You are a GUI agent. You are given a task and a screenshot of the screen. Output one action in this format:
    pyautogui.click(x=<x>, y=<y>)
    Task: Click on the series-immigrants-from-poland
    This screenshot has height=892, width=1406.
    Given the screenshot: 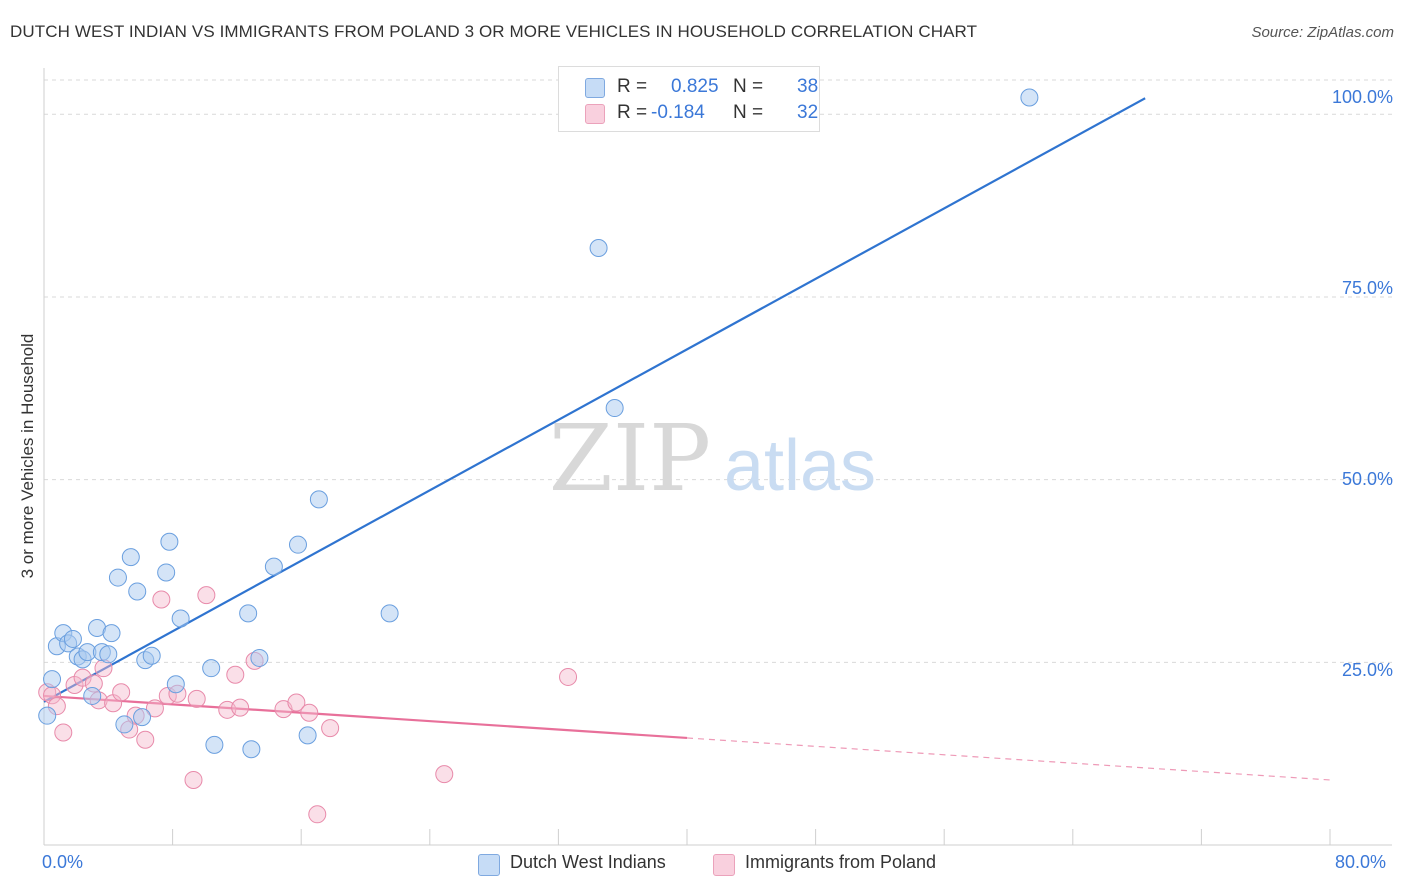 What is the action you would take?
    pyautogui.click(x=308, y=705)
    